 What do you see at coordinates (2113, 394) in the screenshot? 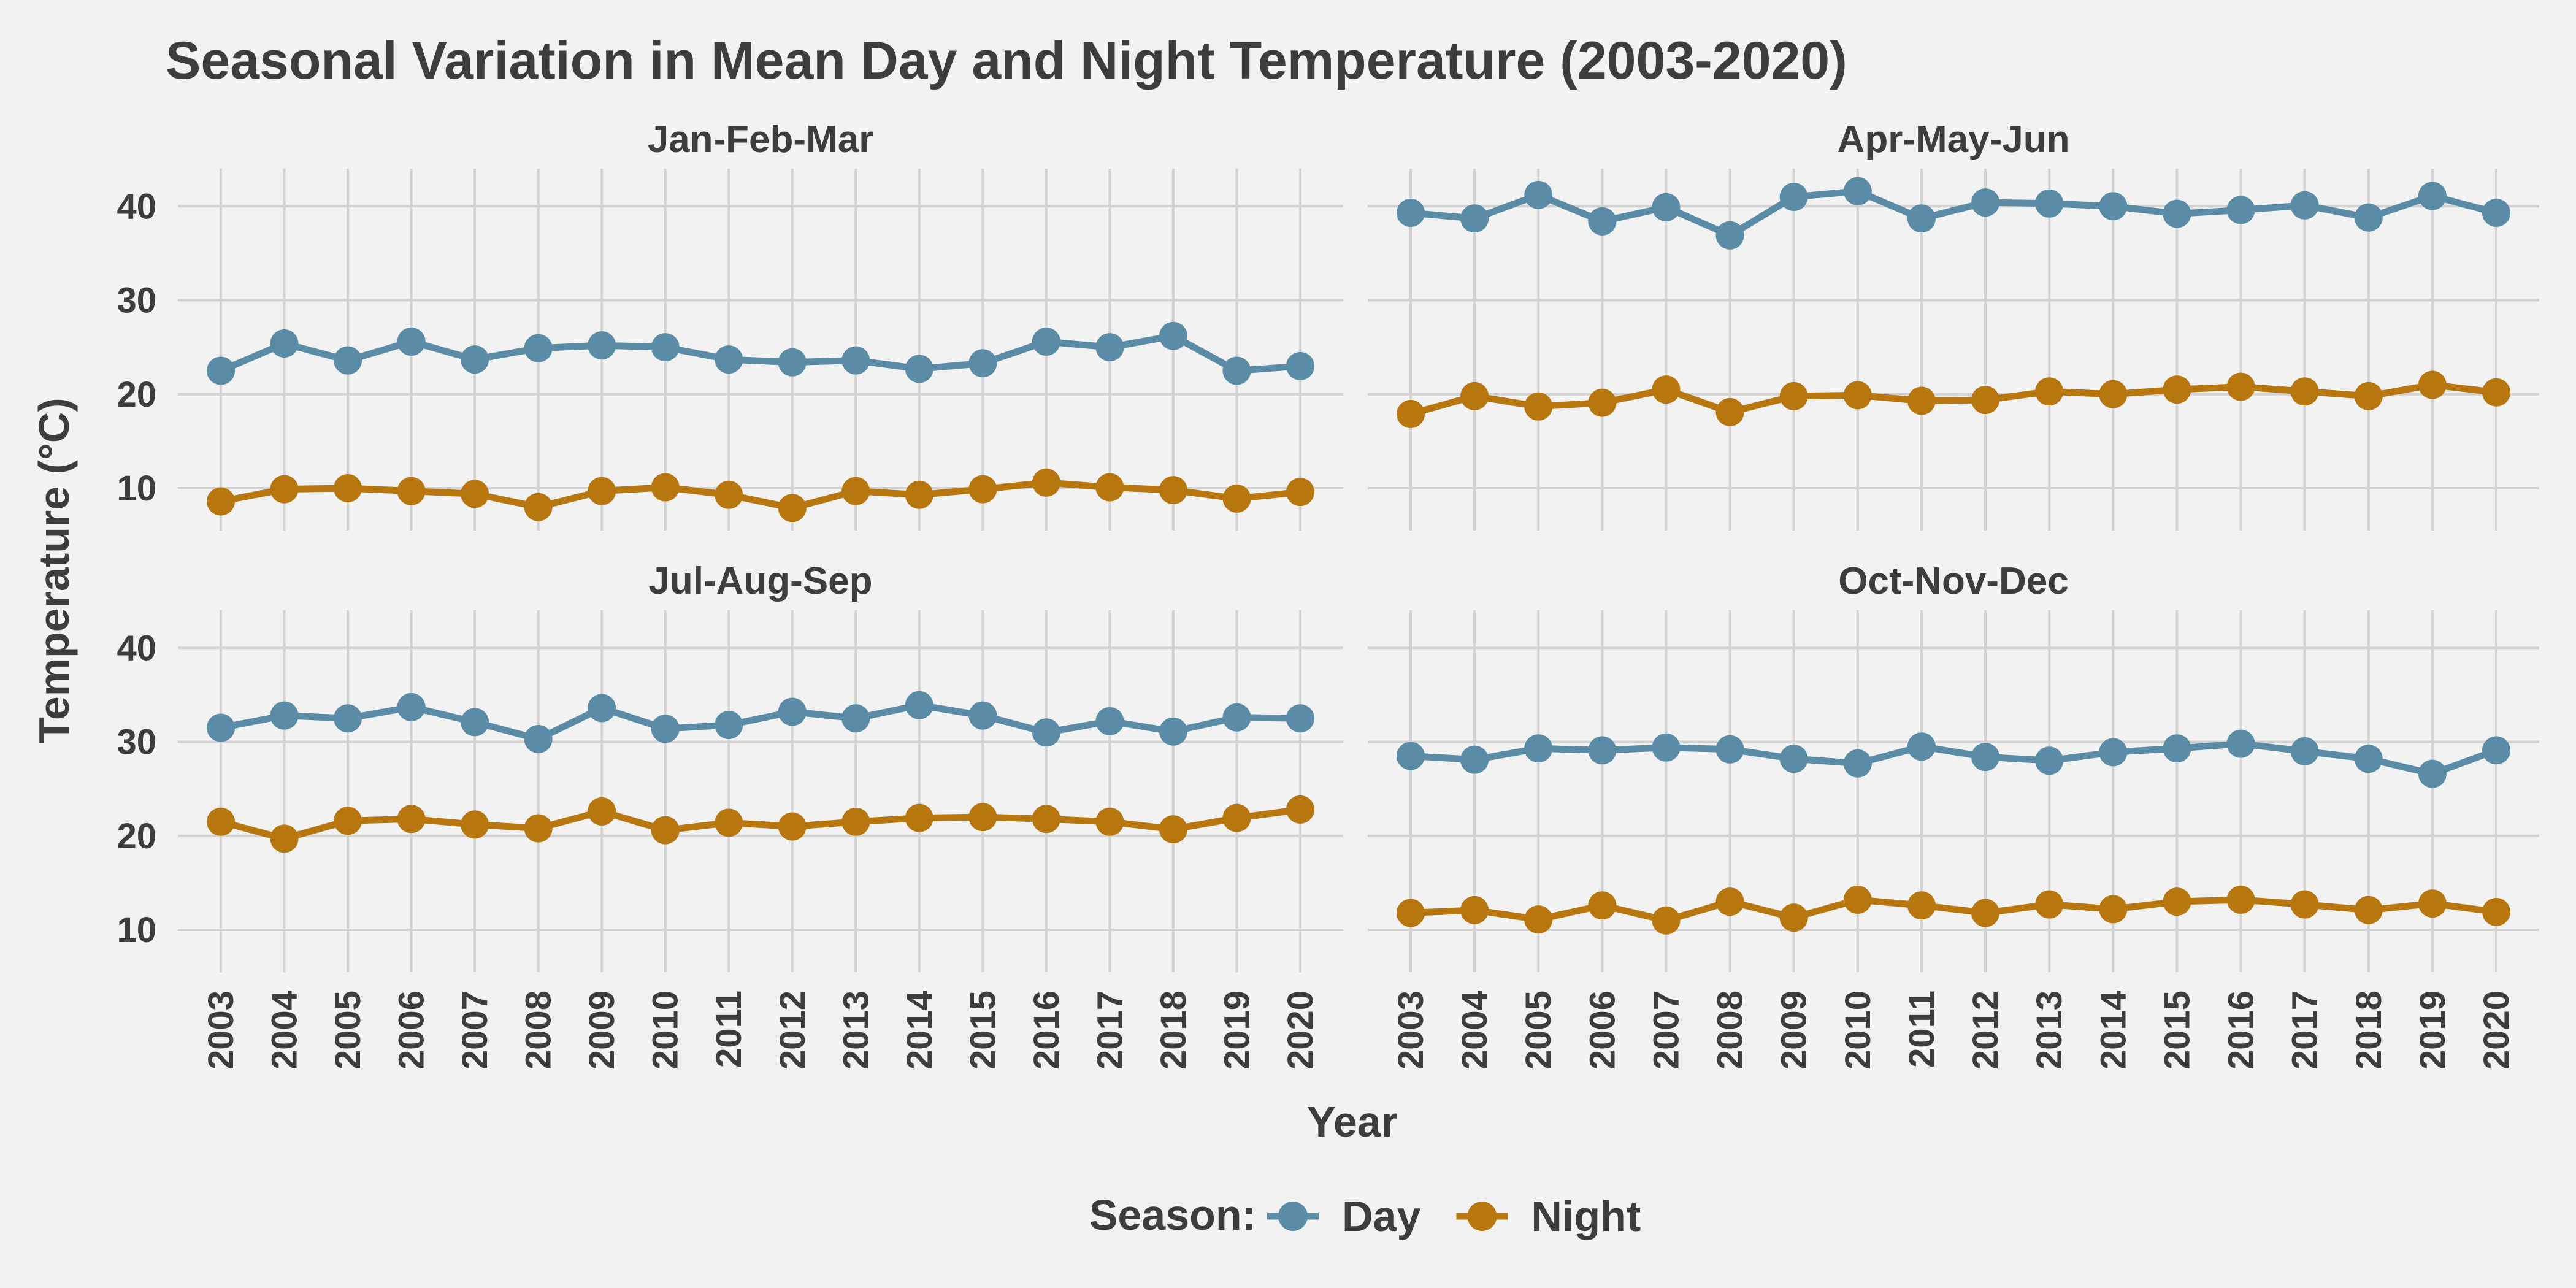
I see `data-point-night-2014` at bounding box center [2113, 394].